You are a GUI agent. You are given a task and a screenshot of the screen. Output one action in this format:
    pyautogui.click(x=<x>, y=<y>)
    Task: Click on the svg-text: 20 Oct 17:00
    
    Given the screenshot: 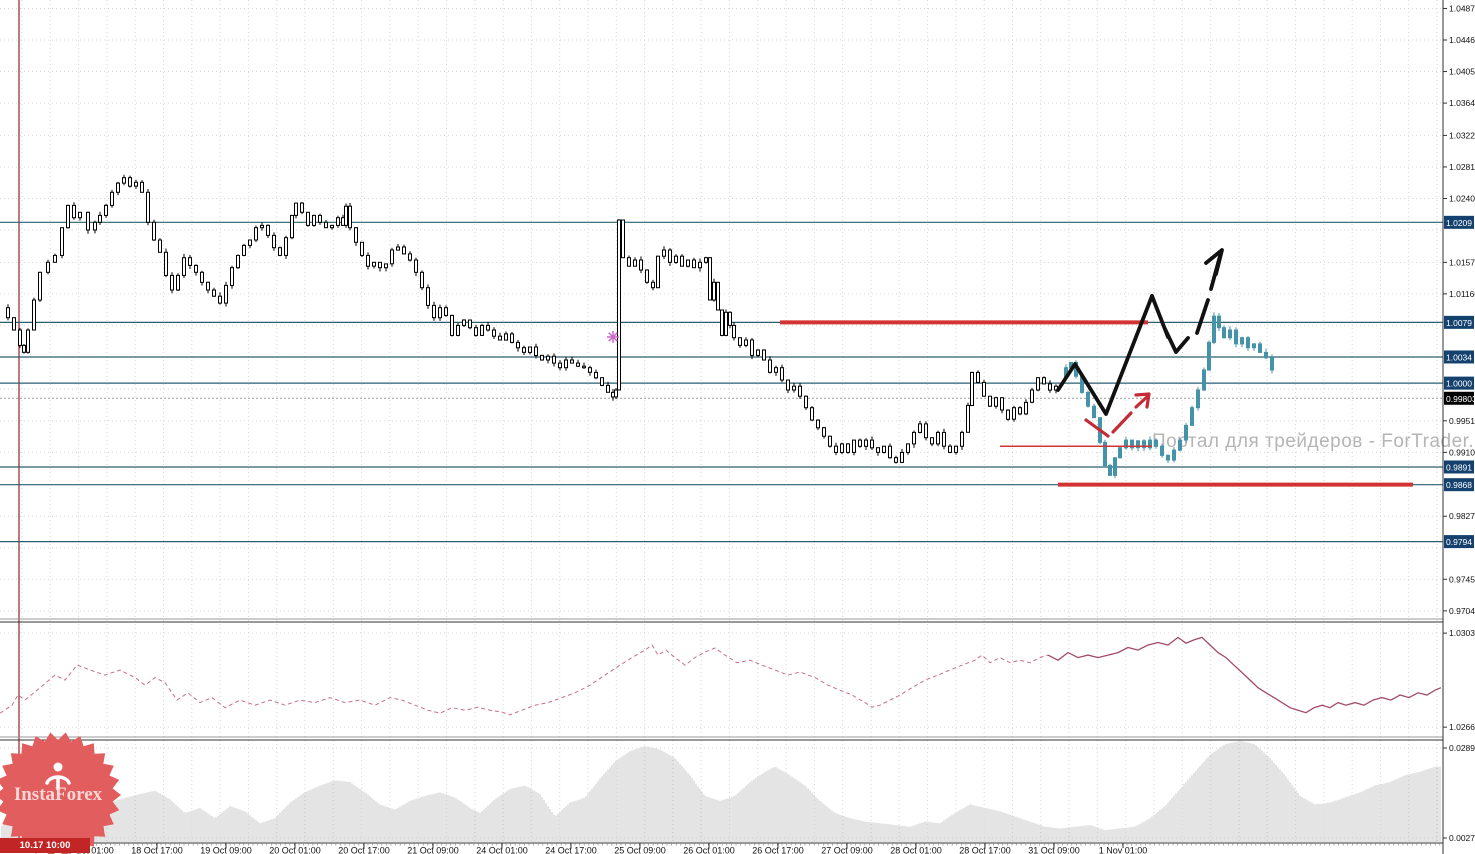 What is the action you would take?
    pyautogui.click(x=364, y=850)
    